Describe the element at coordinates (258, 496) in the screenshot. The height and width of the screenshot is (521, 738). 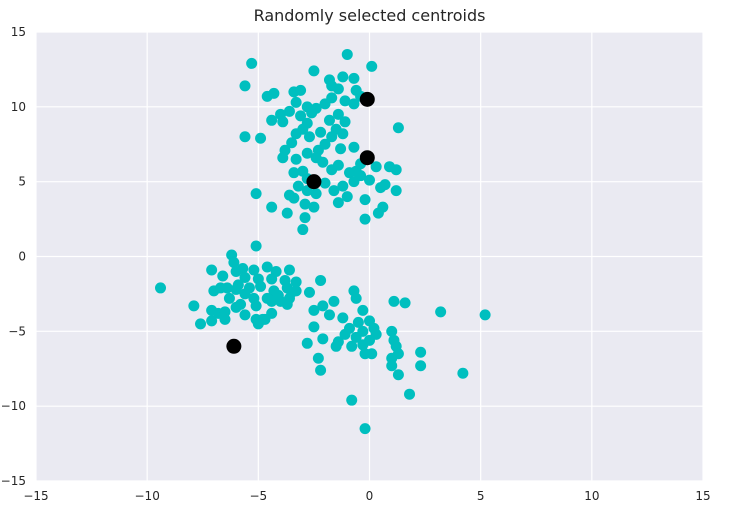
I see `x-tick-label: −5` at that location.